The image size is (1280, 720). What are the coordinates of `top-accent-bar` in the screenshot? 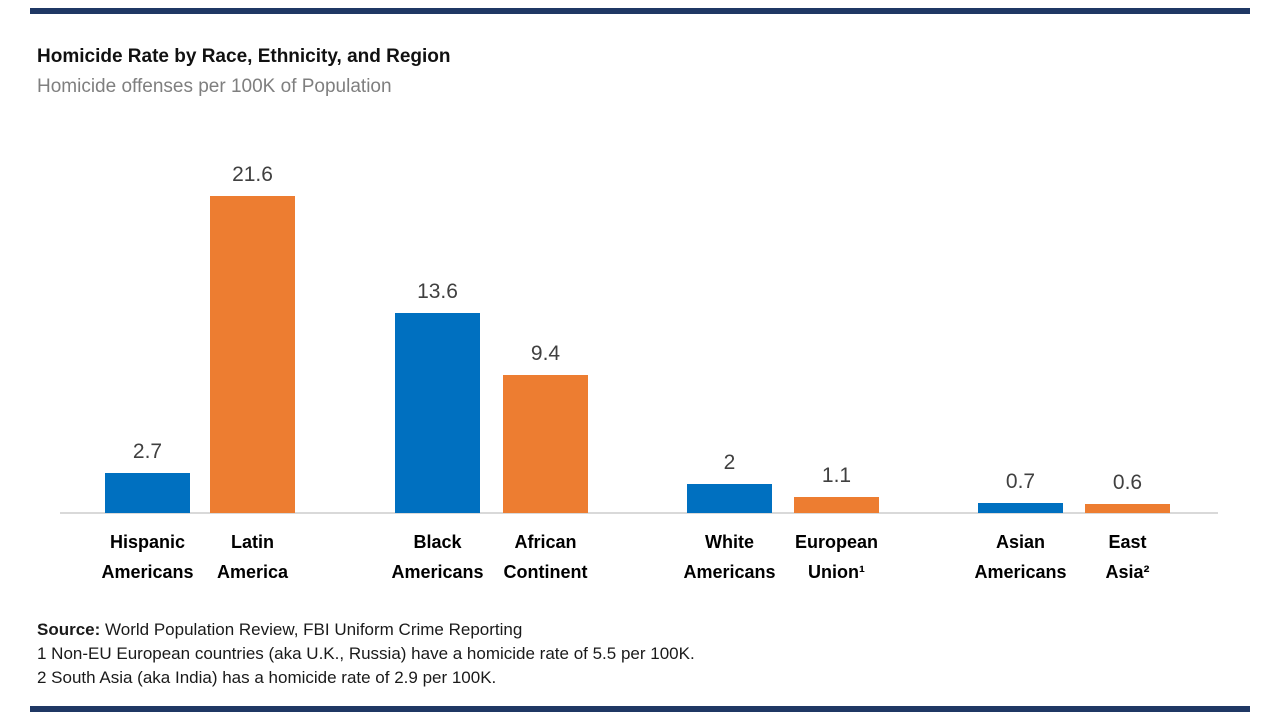 It's located at (640, 11).